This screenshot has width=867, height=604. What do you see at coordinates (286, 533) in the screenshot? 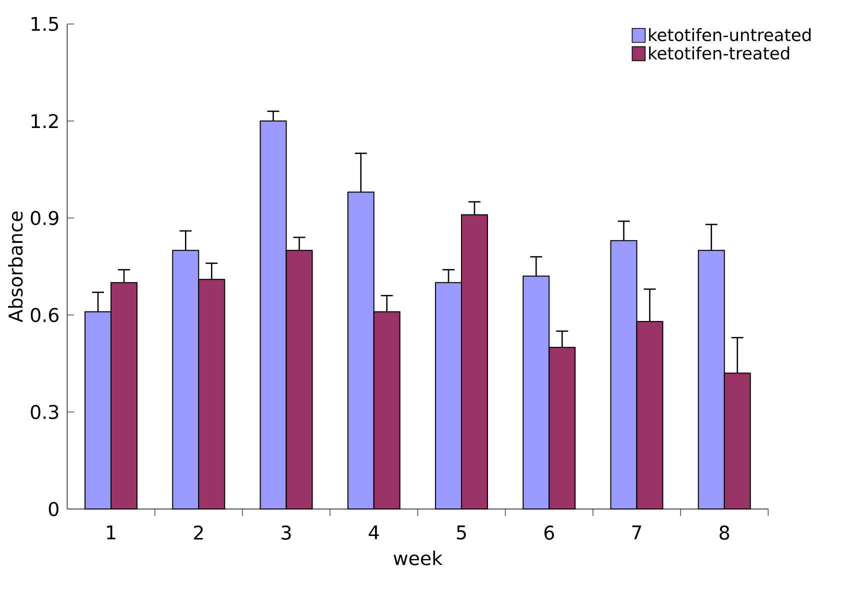
I see `x-tick-label: 3` at bounding box center [286, 533].